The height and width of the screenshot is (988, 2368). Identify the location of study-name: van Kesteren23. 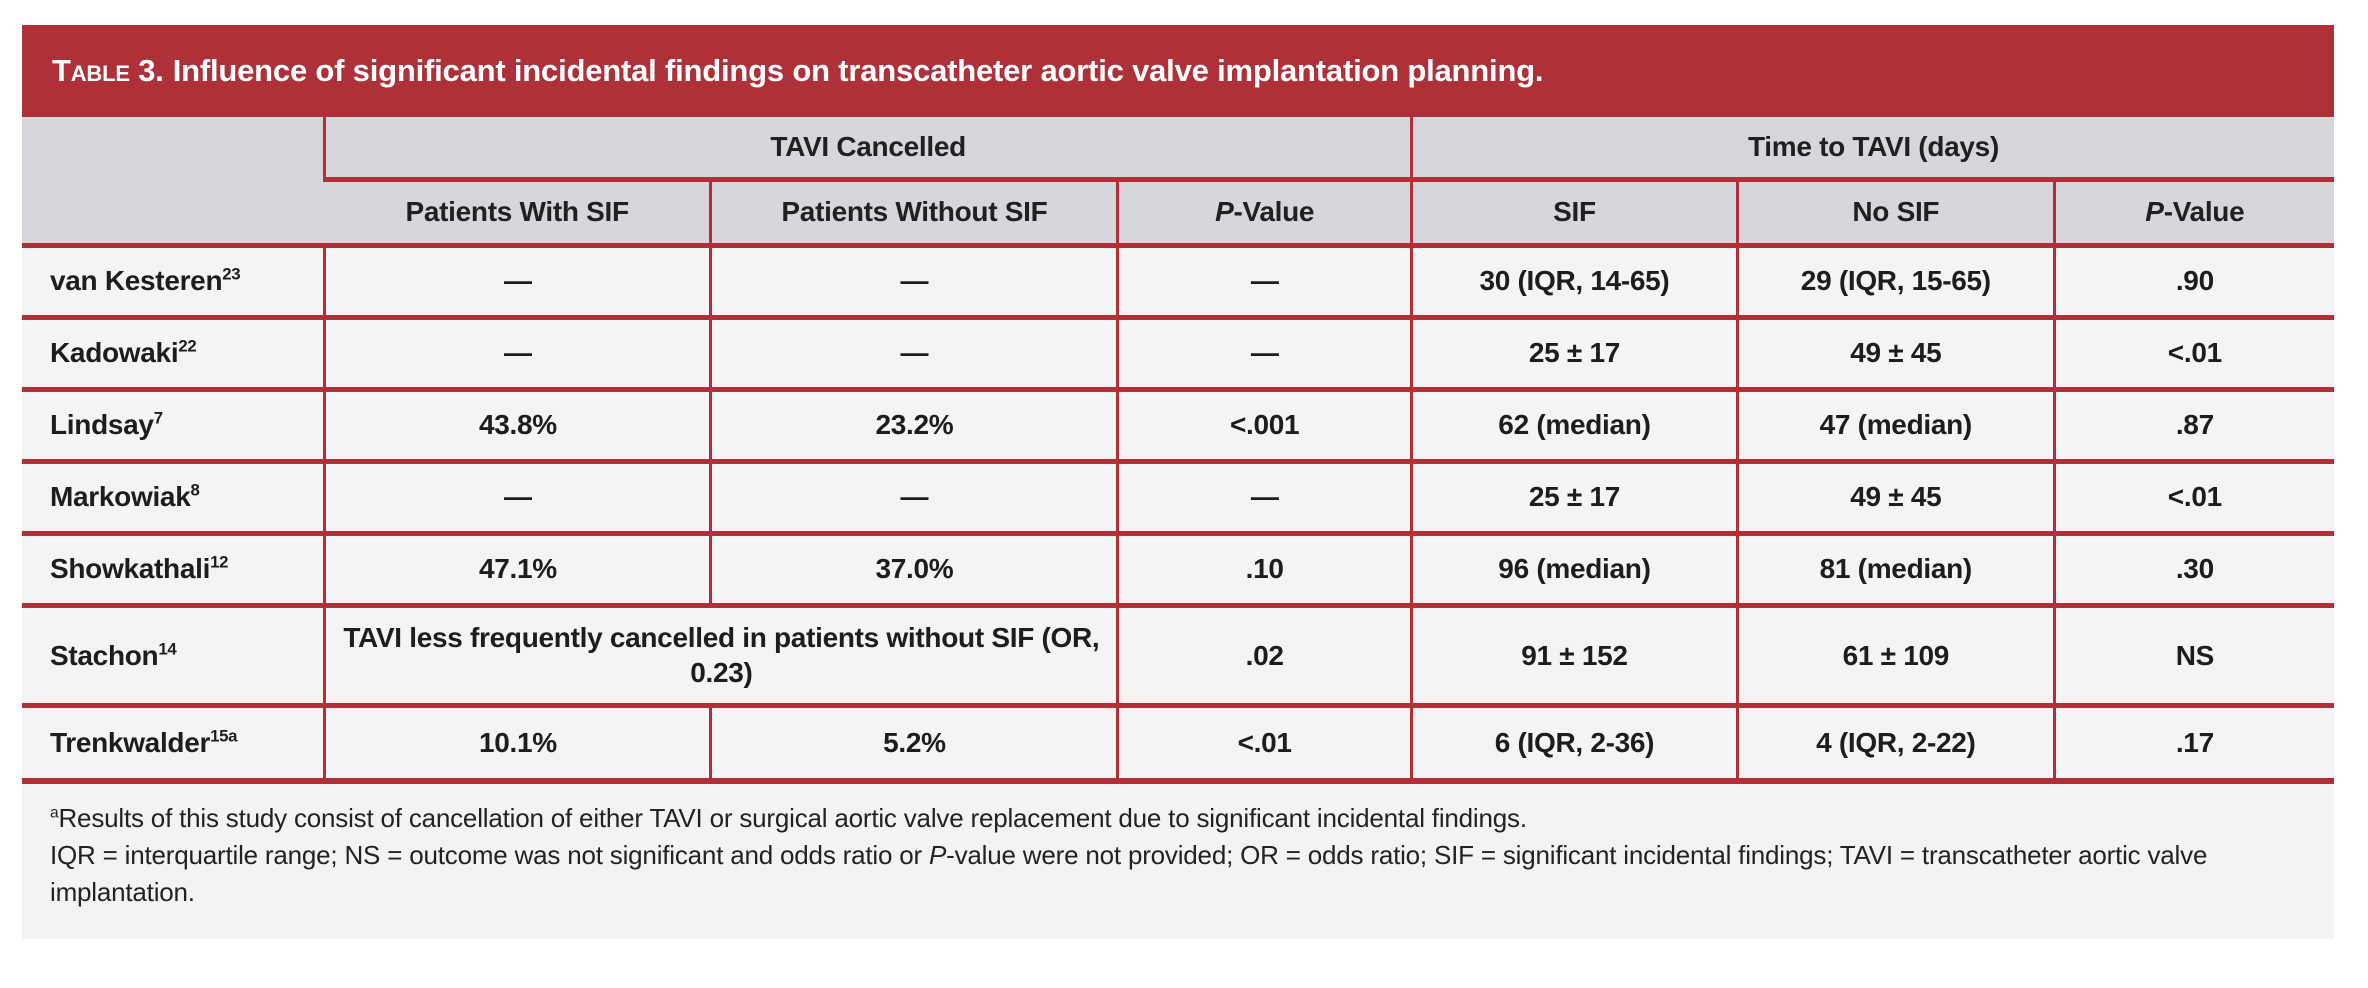
(173, 279).